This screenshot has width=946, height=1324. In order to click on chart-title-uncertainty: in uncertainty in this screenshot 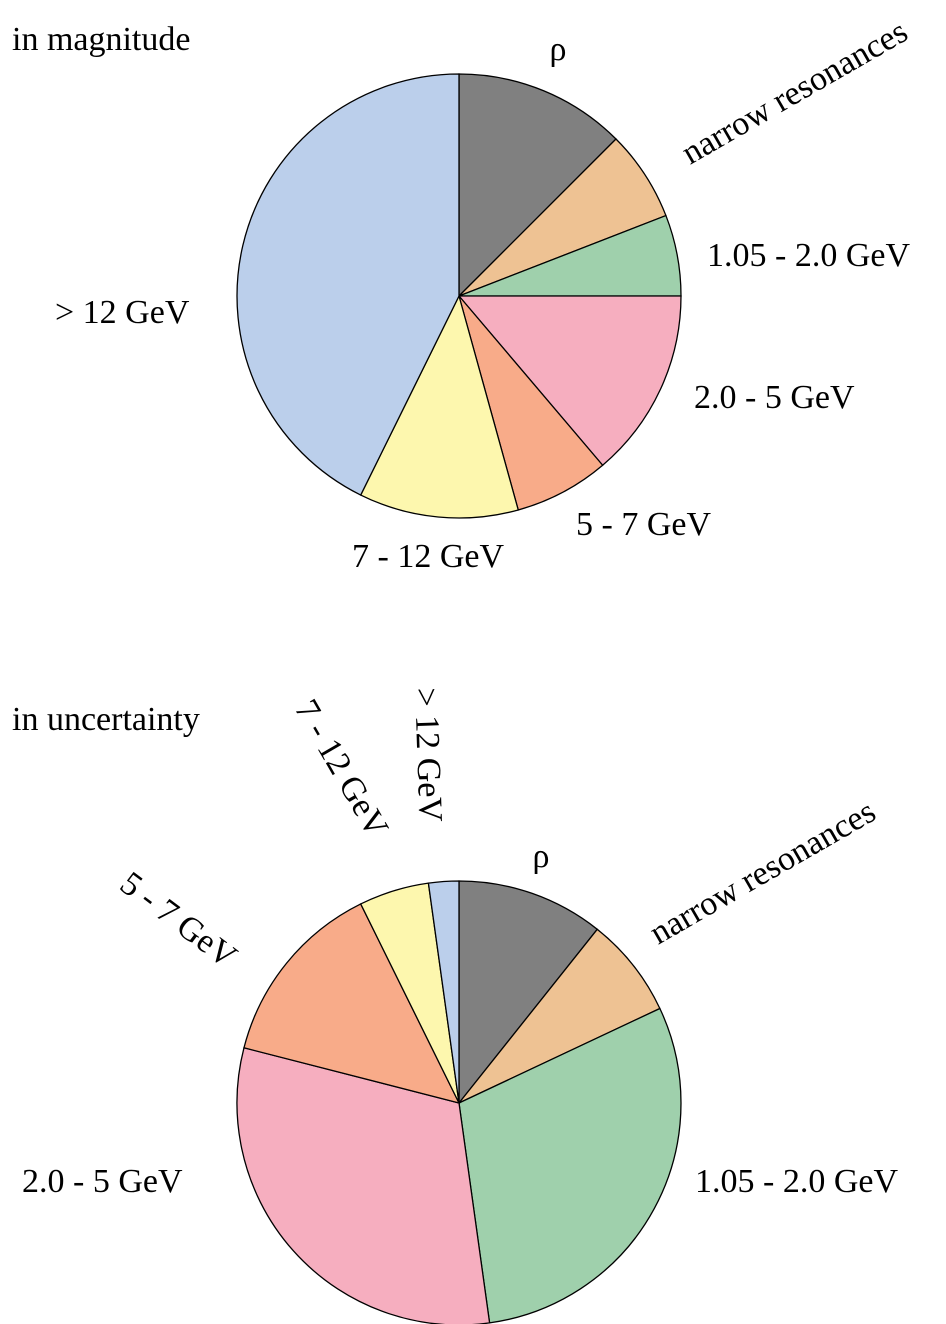, I will do `click(106, 719)`.